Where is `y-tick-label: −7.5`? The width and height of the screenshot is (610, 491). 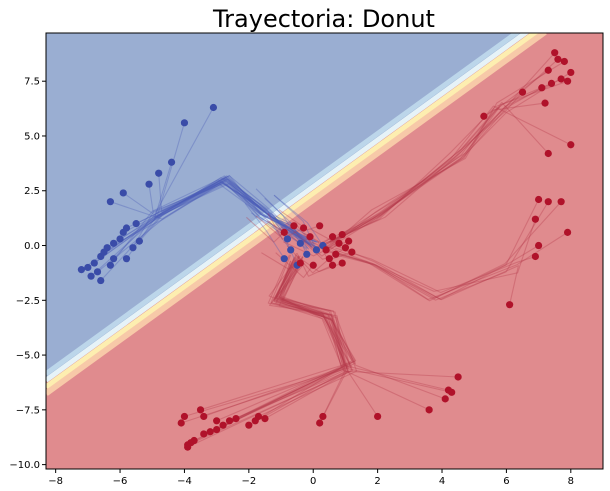 y-tick-label: −7.5 is located at coordinates (28, 410).